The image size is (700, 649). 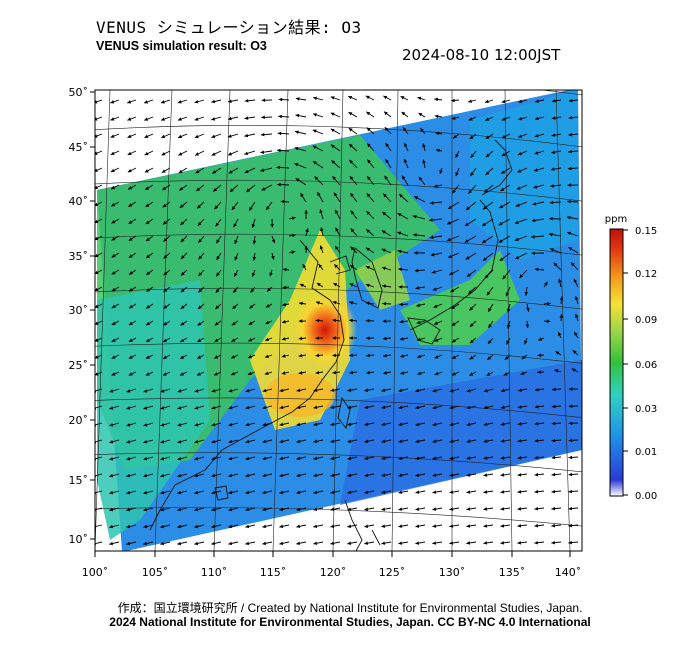 I want to click on lat-label-15: 15˚, so click(x=79, y=480).